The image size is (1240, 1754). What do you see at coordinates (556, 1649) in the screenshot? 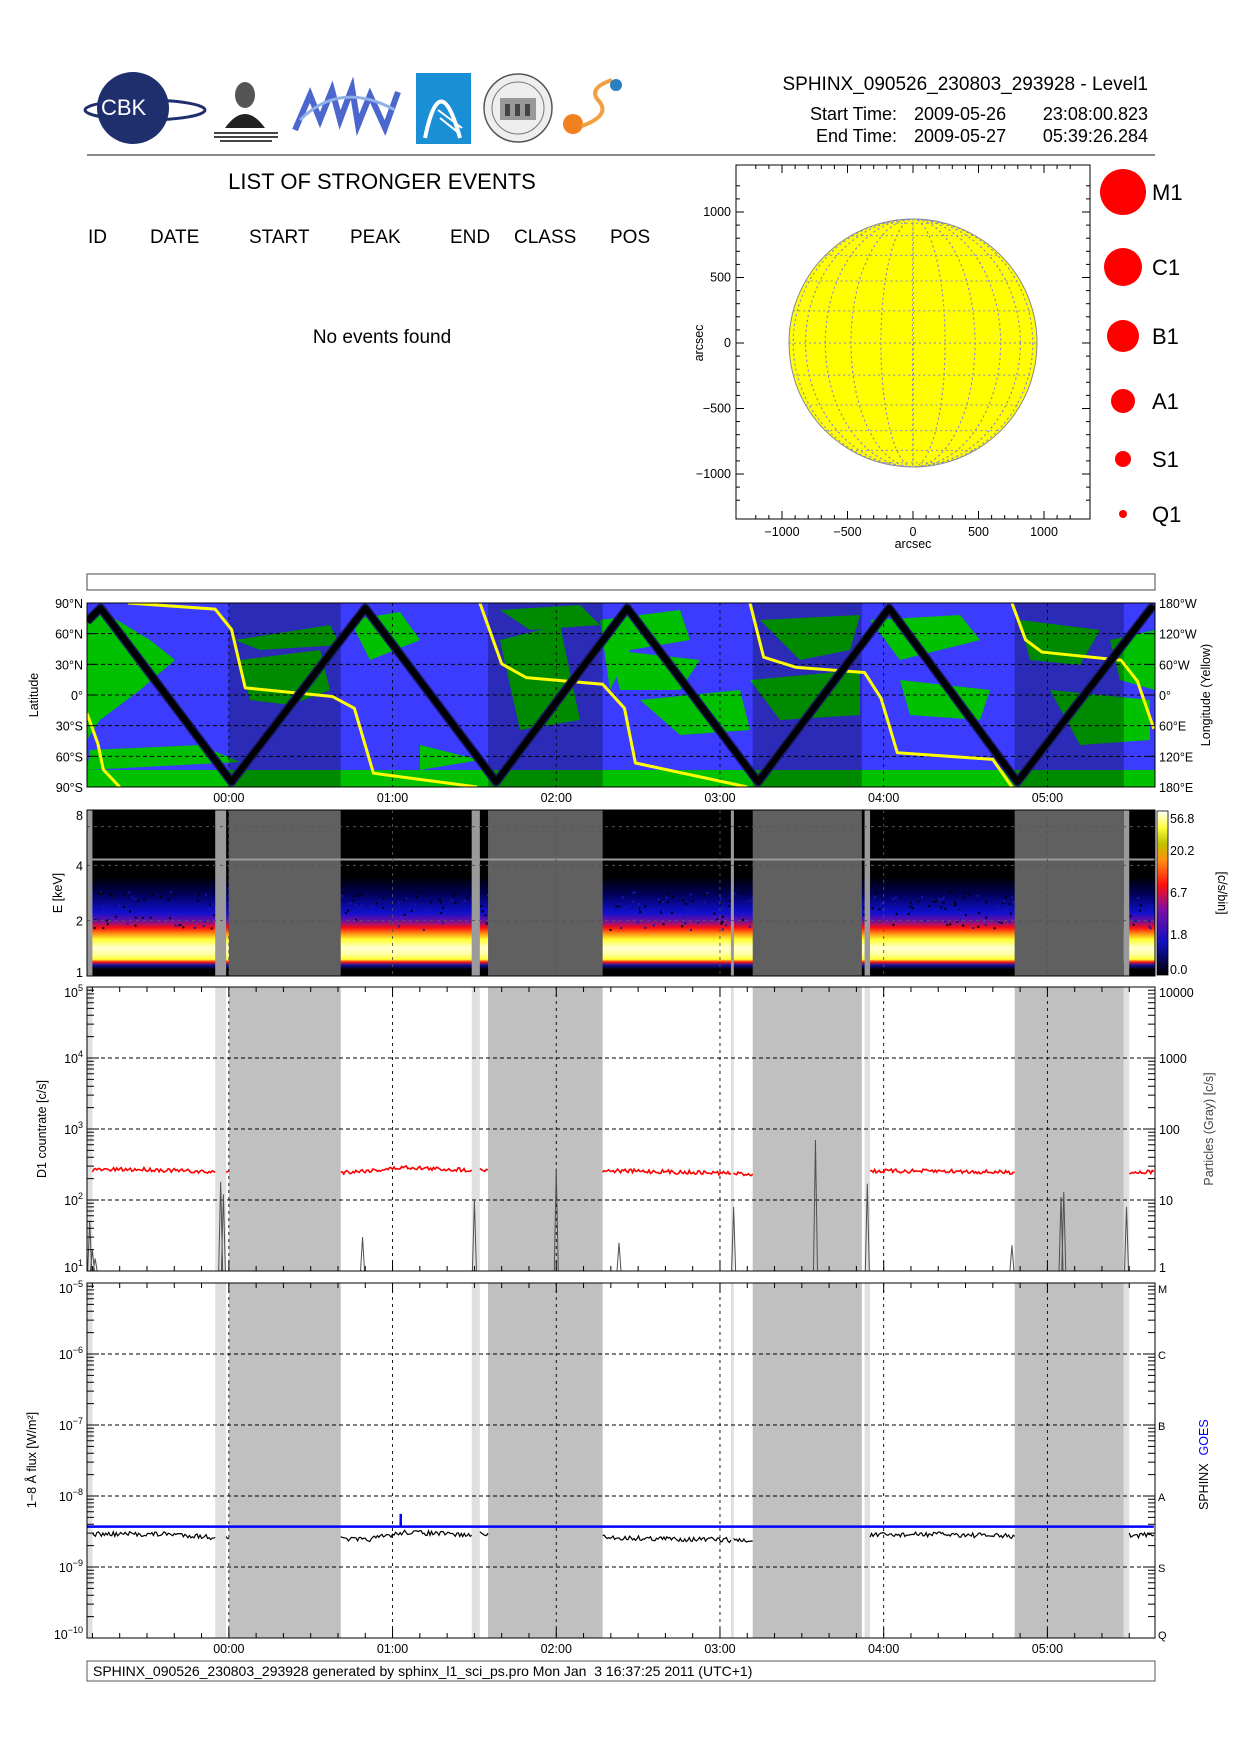
I see `time-tick-label: 02:00` at bounding box center [556, 1649].